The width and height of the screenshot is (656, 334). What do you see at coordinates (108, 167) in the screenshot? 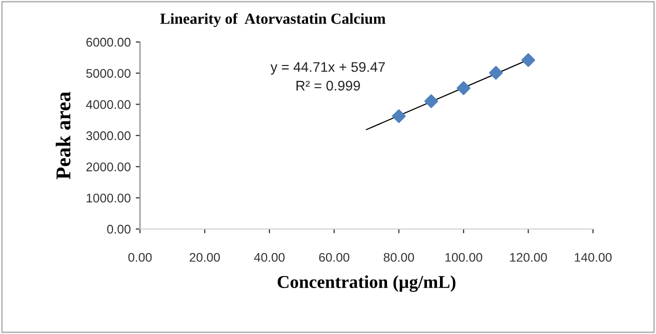
I see `y-tick-label: 2000.00` at bounding box center [108, 167].